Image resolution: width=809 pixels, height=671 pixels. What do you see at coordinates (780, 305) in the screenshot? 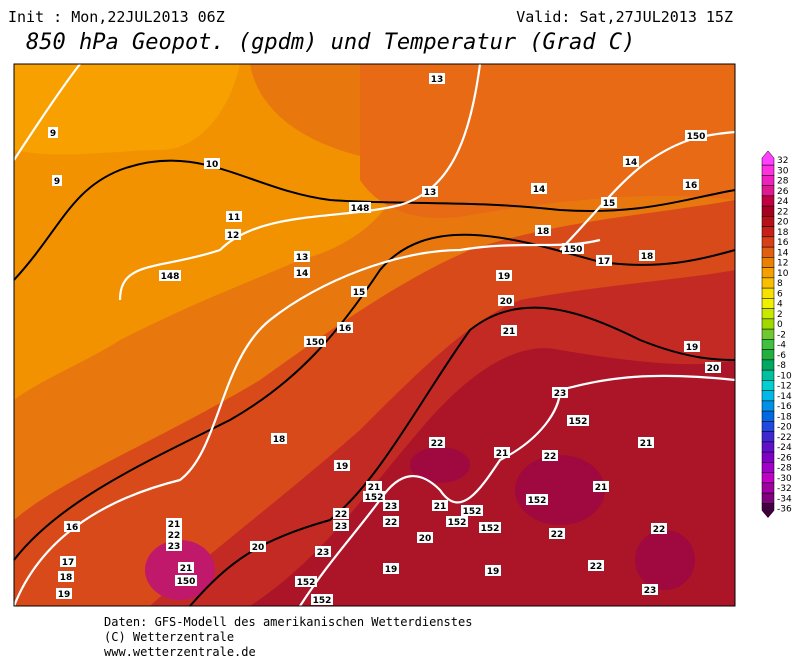
I see `legend-label: 4` at bounding box center [780, 305].